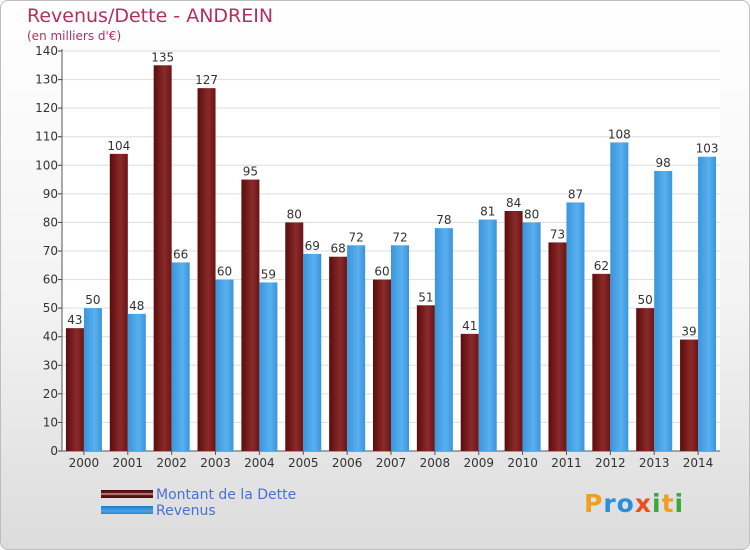 The image size is (750, 550). I want to click on data-label-revenue: 66, so click(180, 254).